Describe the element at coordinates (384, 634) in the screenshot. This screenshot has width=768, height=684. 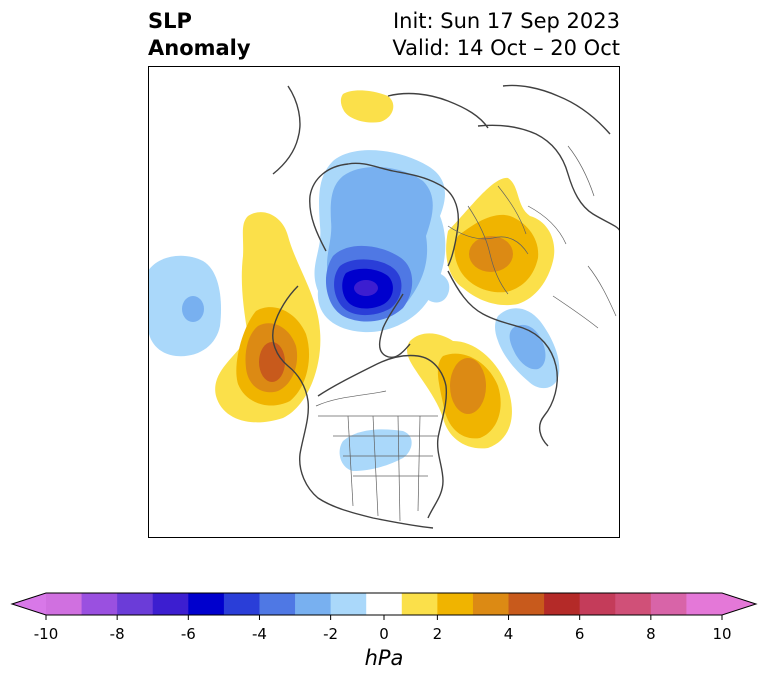
I see `colorbar-tick-label: 0` at that location.